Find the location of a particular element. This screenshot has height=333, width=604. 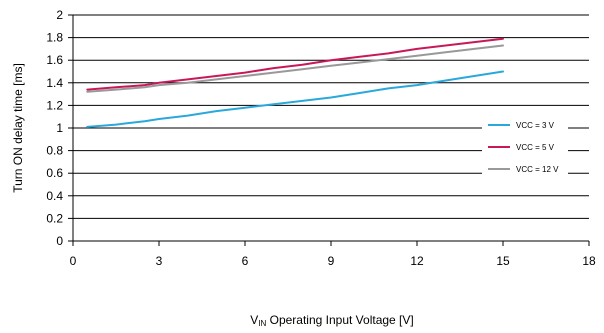

x-axis-label-main: V is located at coordinates (254, 320).